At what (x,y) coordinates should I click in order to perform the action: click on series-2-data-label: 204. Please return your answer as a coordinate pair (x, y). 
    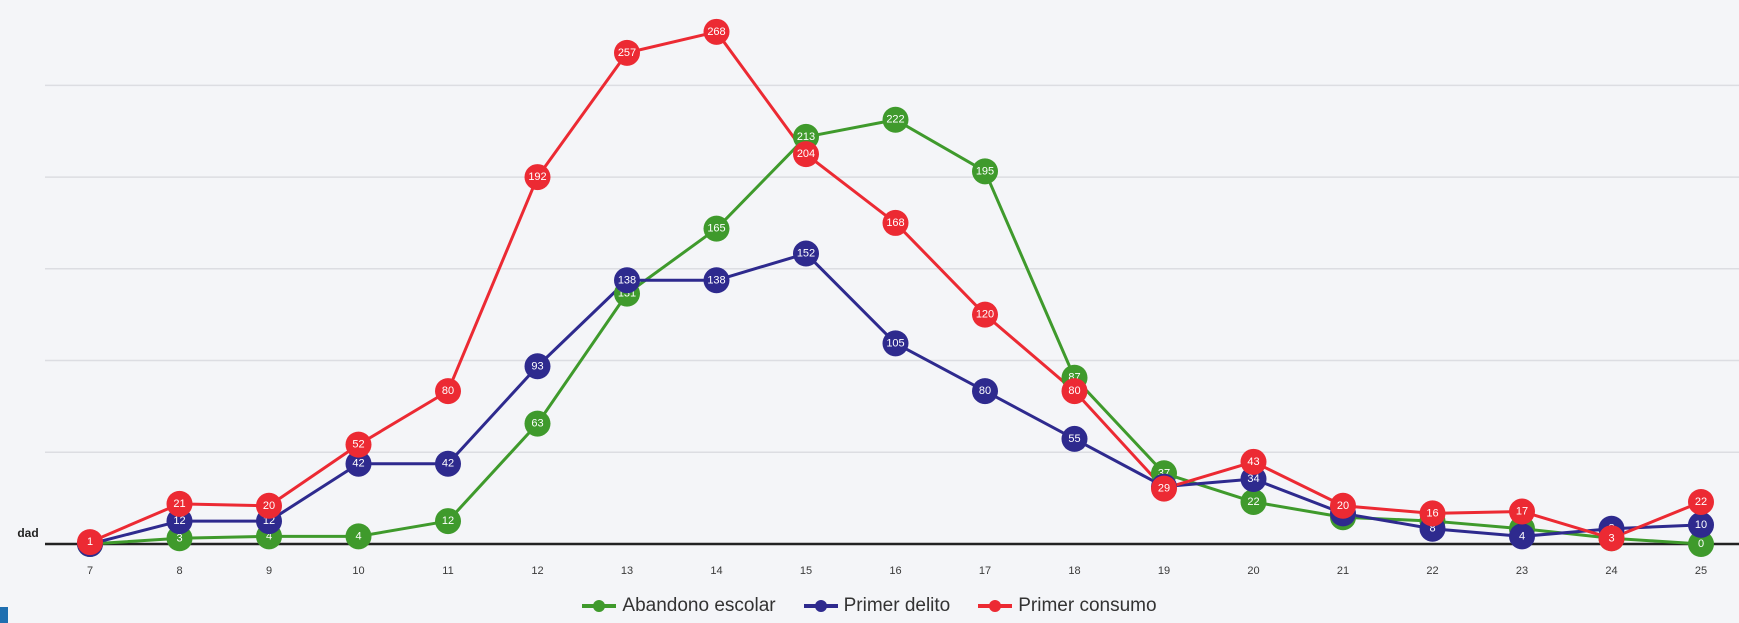
    Looking at the image, I should click on (806, 154).